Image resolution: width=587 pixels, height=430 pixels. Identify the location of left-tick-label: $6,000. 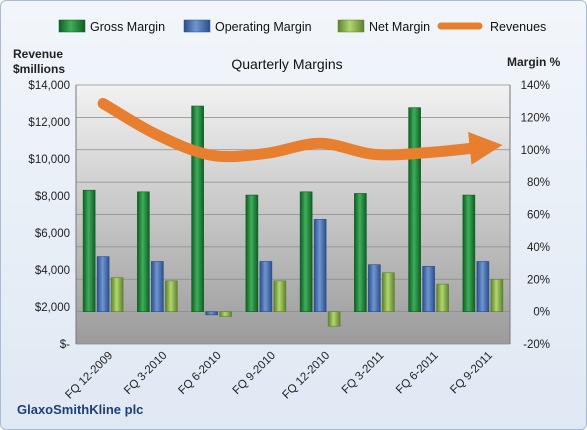
(52, 234).